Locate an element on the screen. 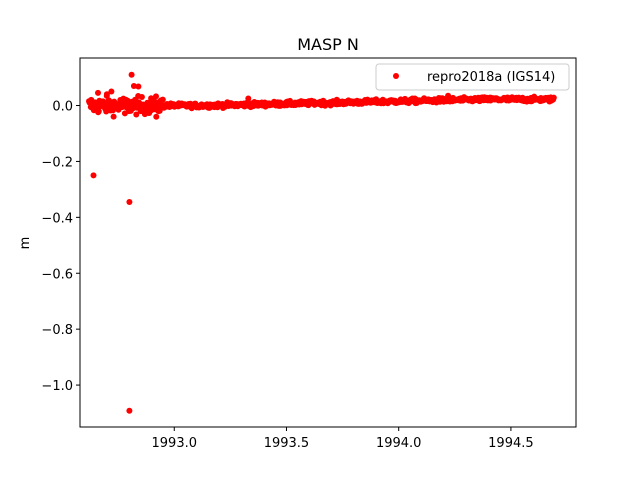 The width and height of the screenshot is (640, 480). y-axis-label: m is located at coordinates (25, 243).